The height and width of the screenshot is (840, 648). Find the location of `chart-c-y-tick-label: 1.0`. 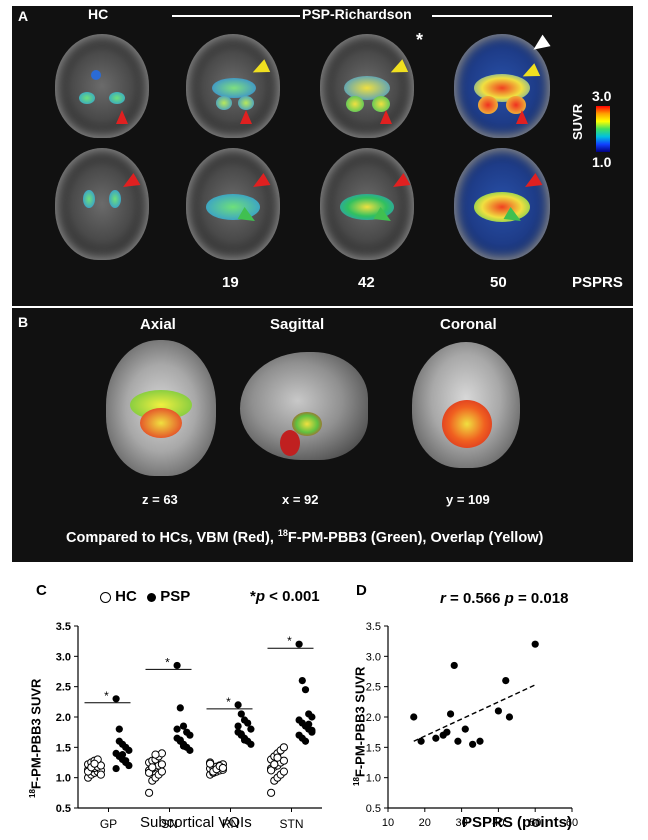

chart-c-y-tick-label: 1.0 is located at coordinates (63, 779).